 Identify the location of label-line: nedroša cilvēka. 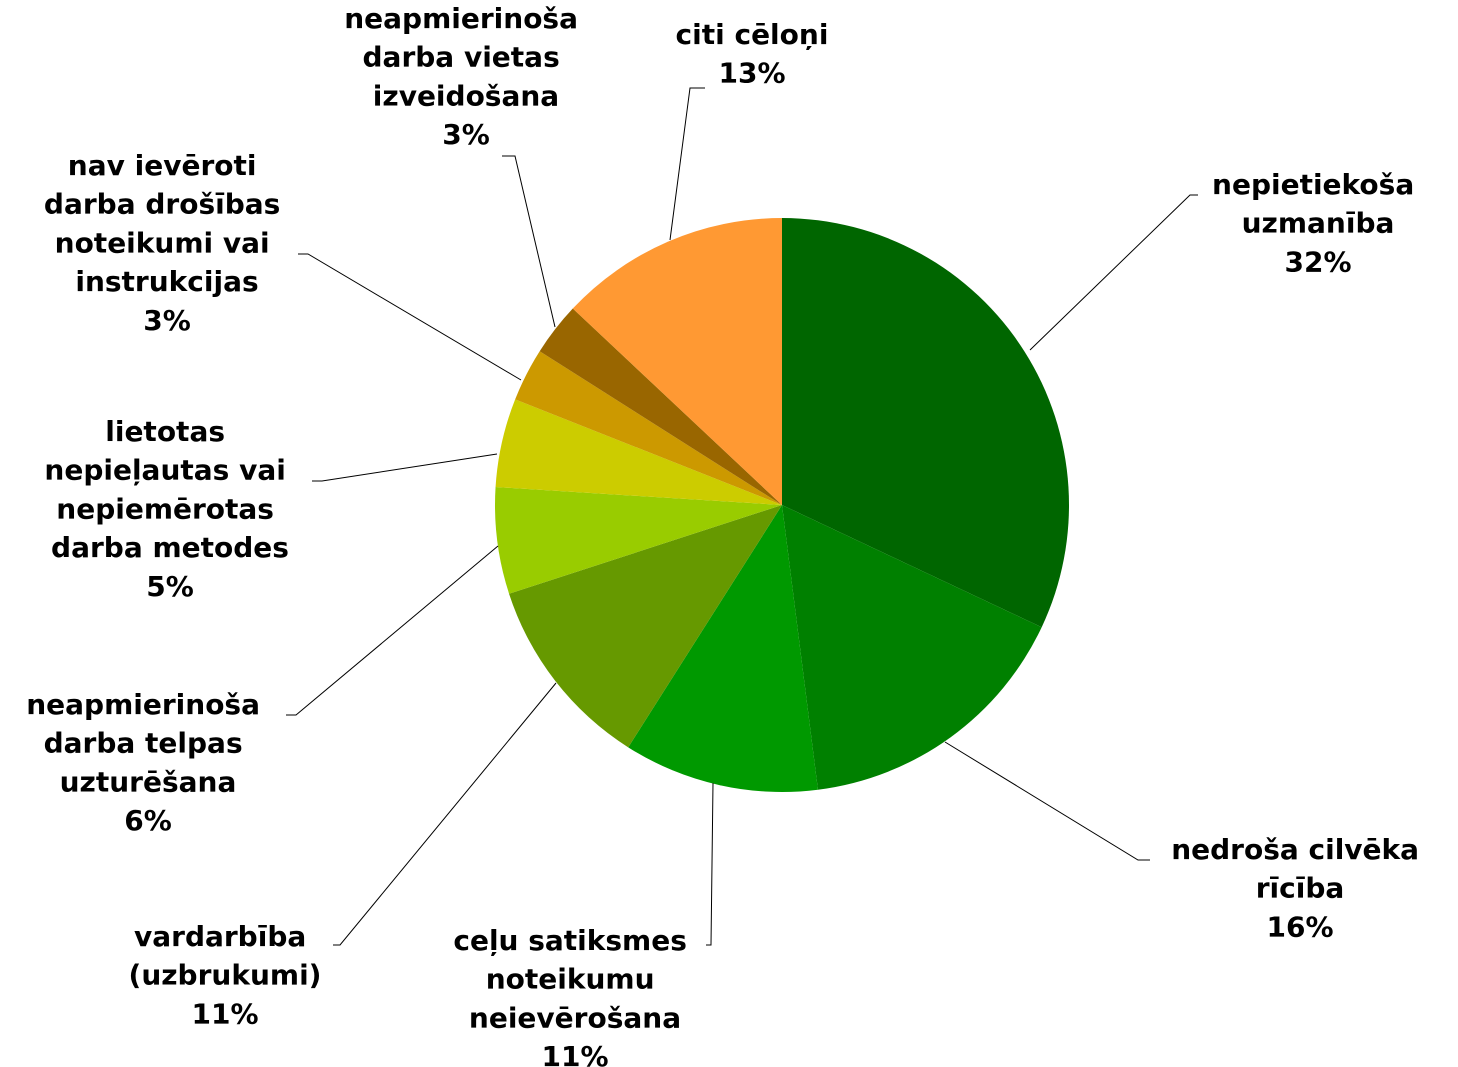
(1300, 849).